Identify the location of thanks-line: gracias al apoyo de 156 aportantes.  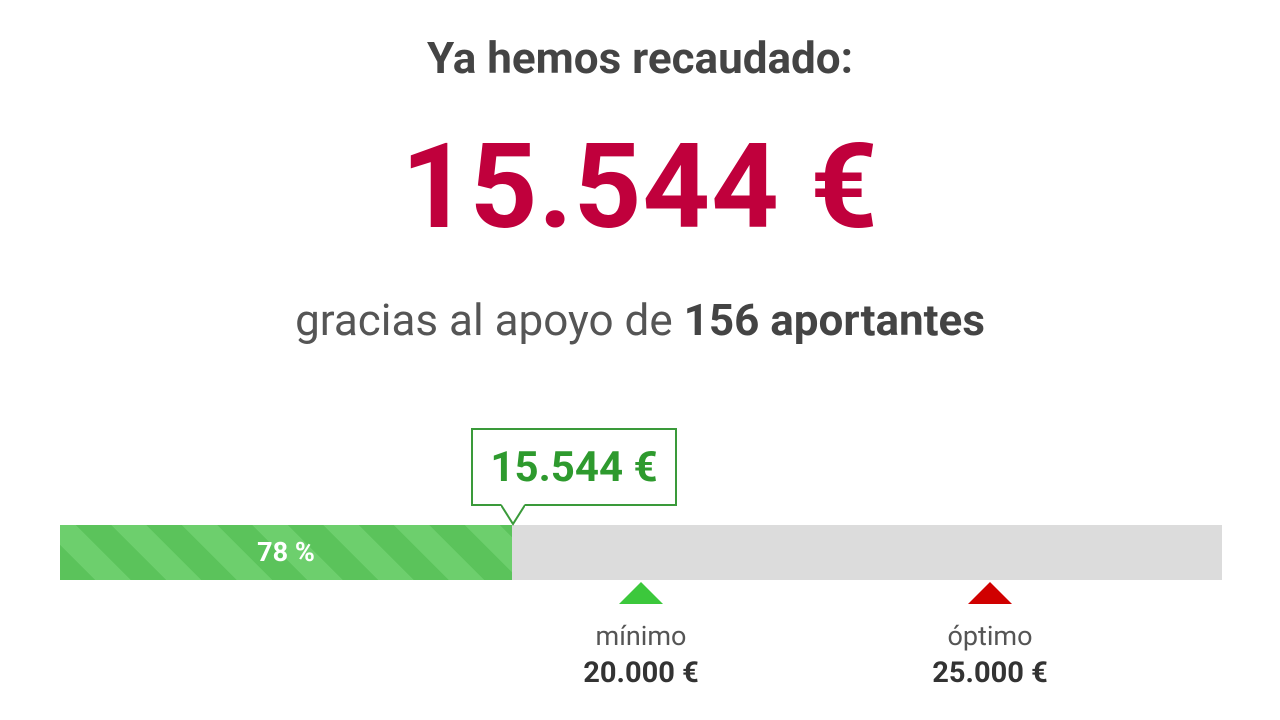
(640, 320).